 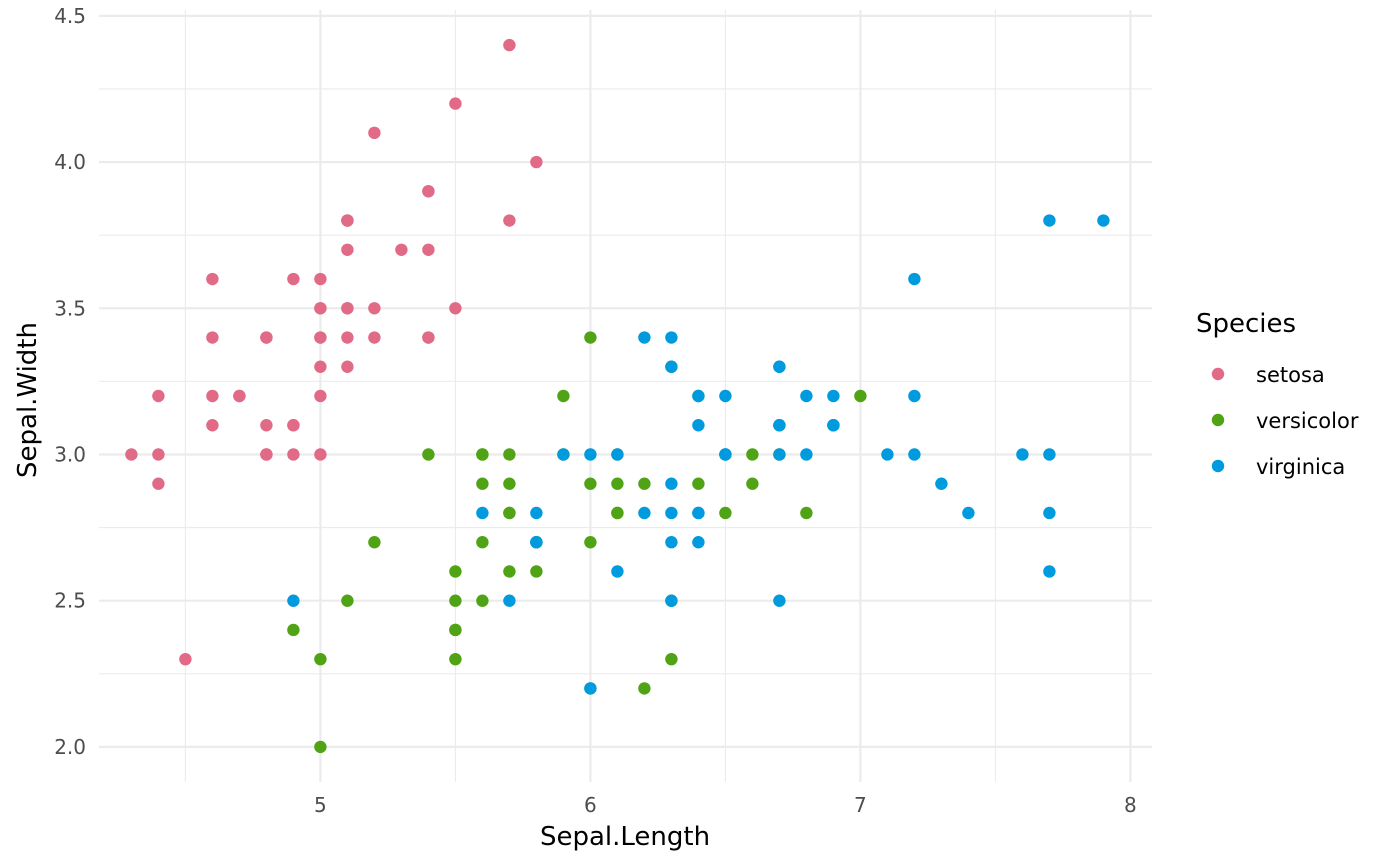 What do you see at coordinates (1218, 374) in the screenshot?
I see `legend-key-setosa` at bounding box center [1218, 374].